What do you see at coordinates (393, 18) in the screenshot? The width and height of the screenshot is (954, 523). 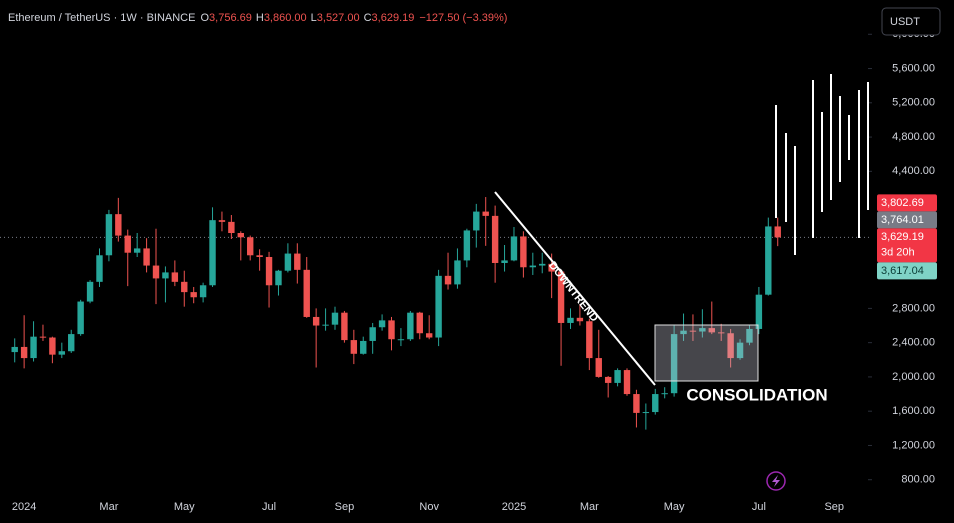 I see `ohlc-value: 3,629.19` at bounding box center [393, 18].